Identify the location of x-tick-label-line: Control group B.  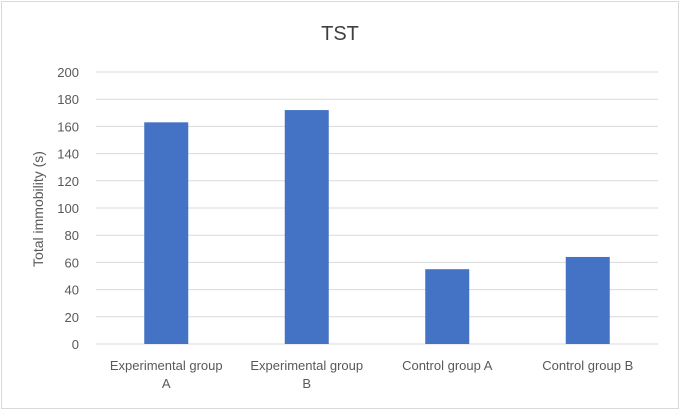
(587, 365).